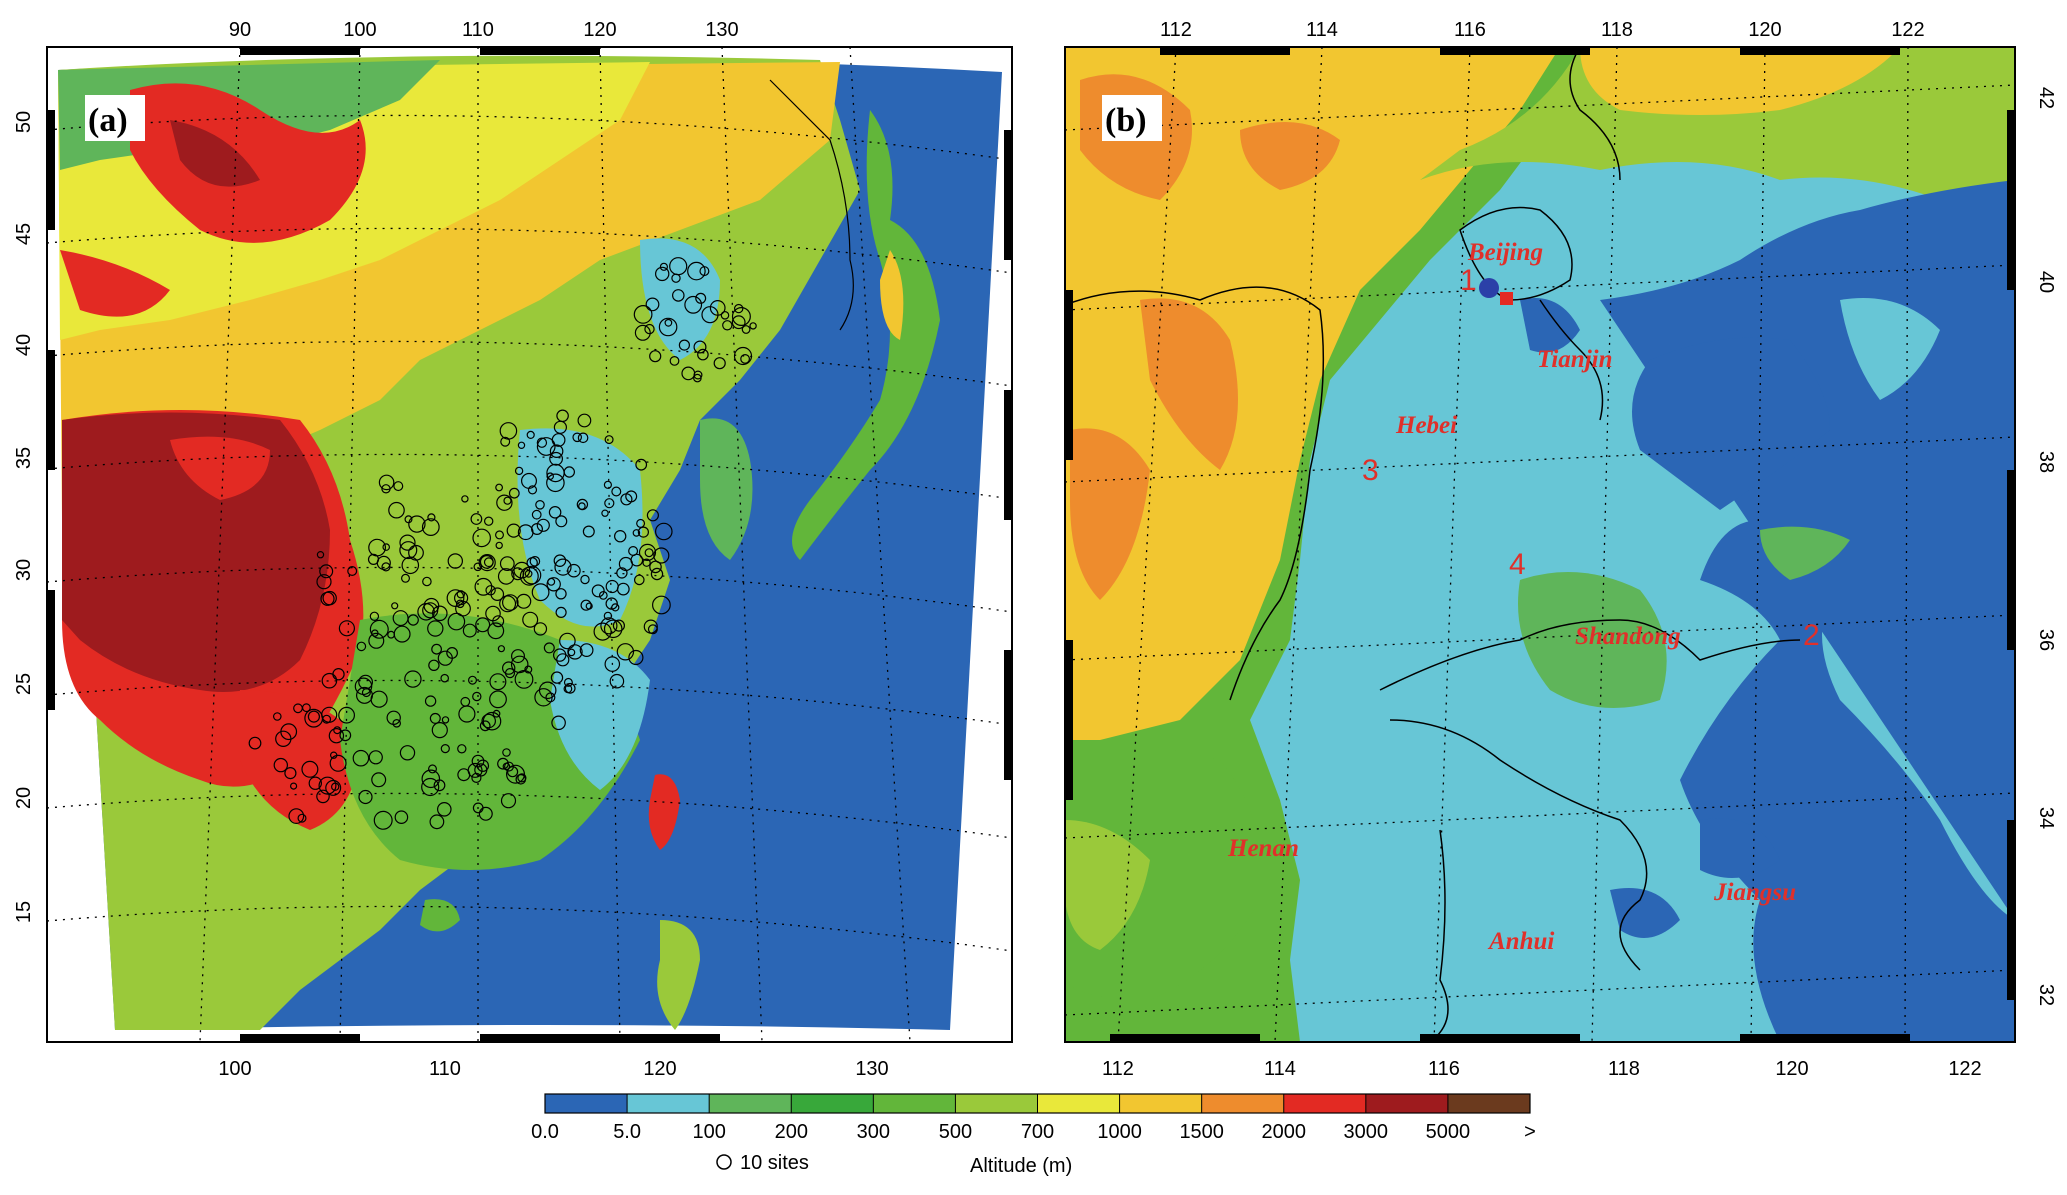 The height and width of the screenshot is (1195, 2067). What do you see at coordinates (1370, 470) in the screenshot?
I see `site-number-3: 3` at bounding box center [1370, 470].